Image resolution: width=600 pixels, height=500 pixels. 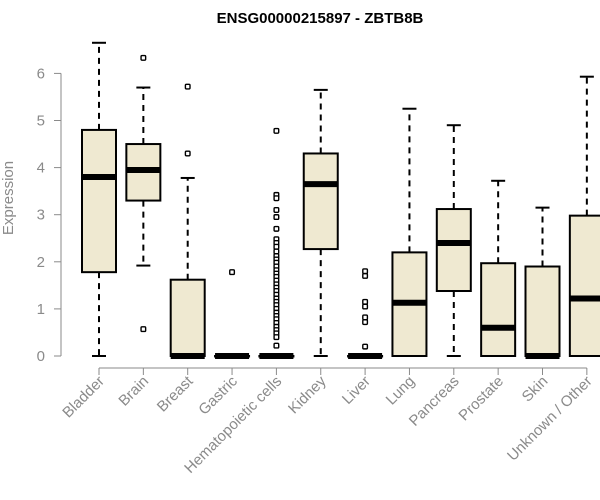 I want to click on x-tick-label: Unknown / Other, so click(x=550, y=419).